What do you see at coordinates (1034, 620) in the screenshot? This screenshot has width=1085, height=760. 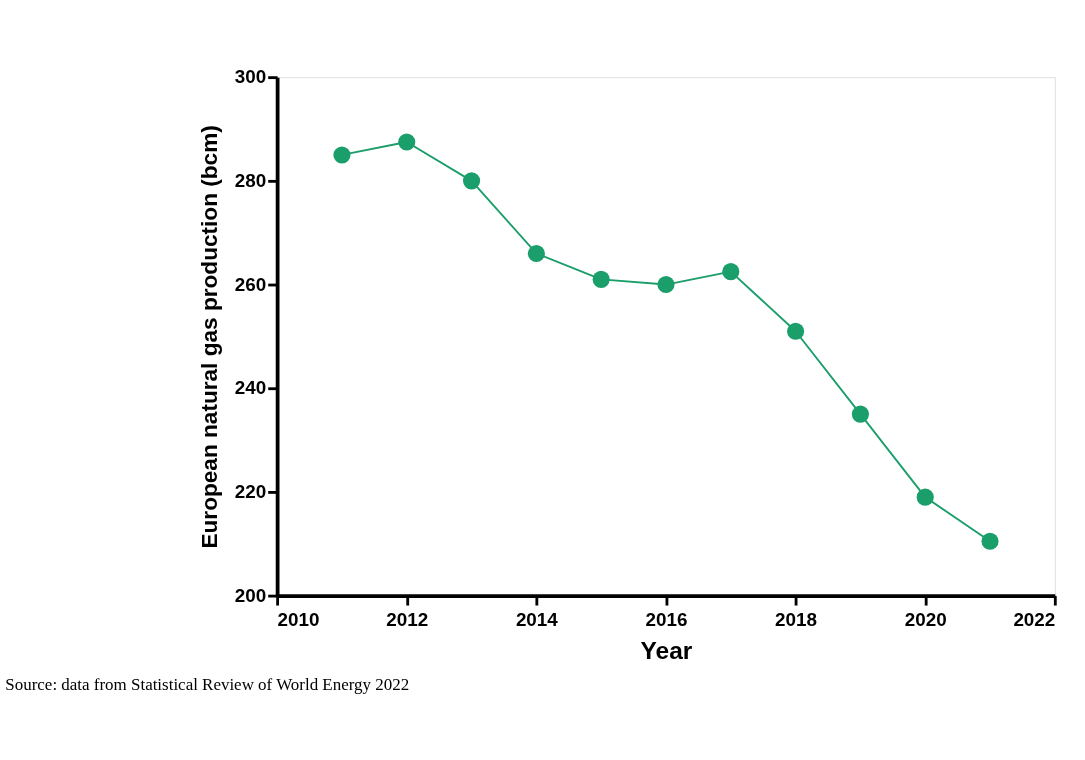 I see `x-tick-label: 2022` at bounding box center [1034, 620].